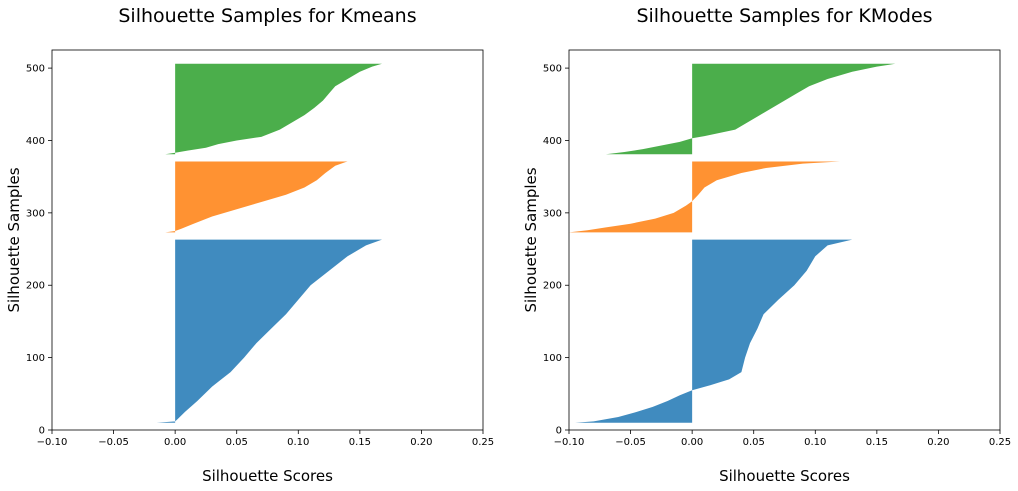  What do you see at coordinates (784, 16) in the screenshot?
I see `chart-title: Silhouette Samples for KModes` at bounding box center [784, 16].